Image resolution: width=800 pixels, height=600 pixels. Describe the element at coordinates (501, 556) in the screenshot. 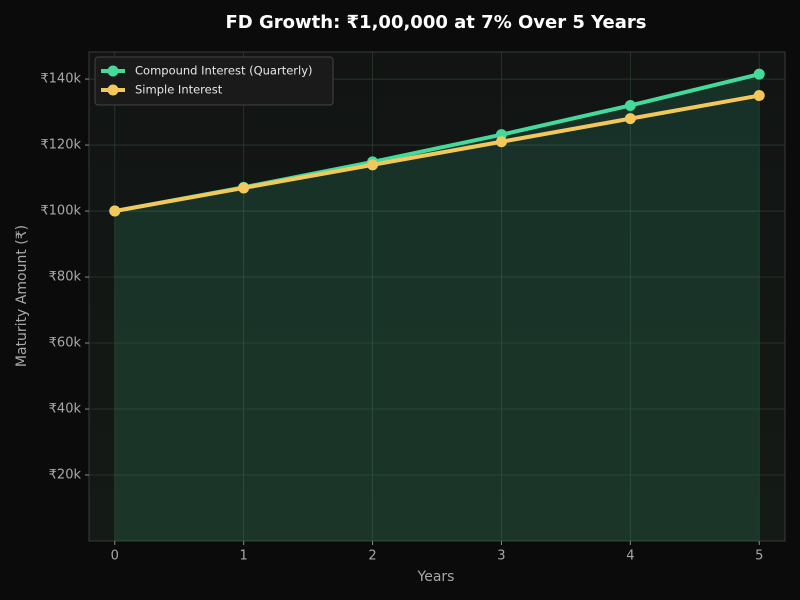

I see `x-tick-label: 3` at that location.